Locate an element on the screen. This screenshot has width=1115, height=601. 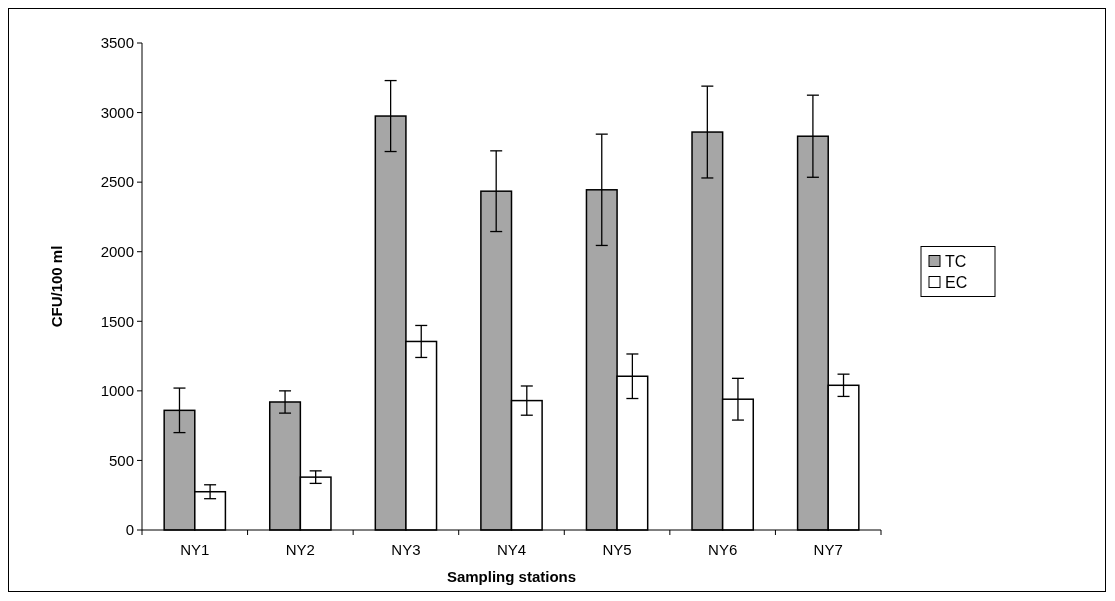
y-tick-label: 0 is located at coordinates (129, 530).